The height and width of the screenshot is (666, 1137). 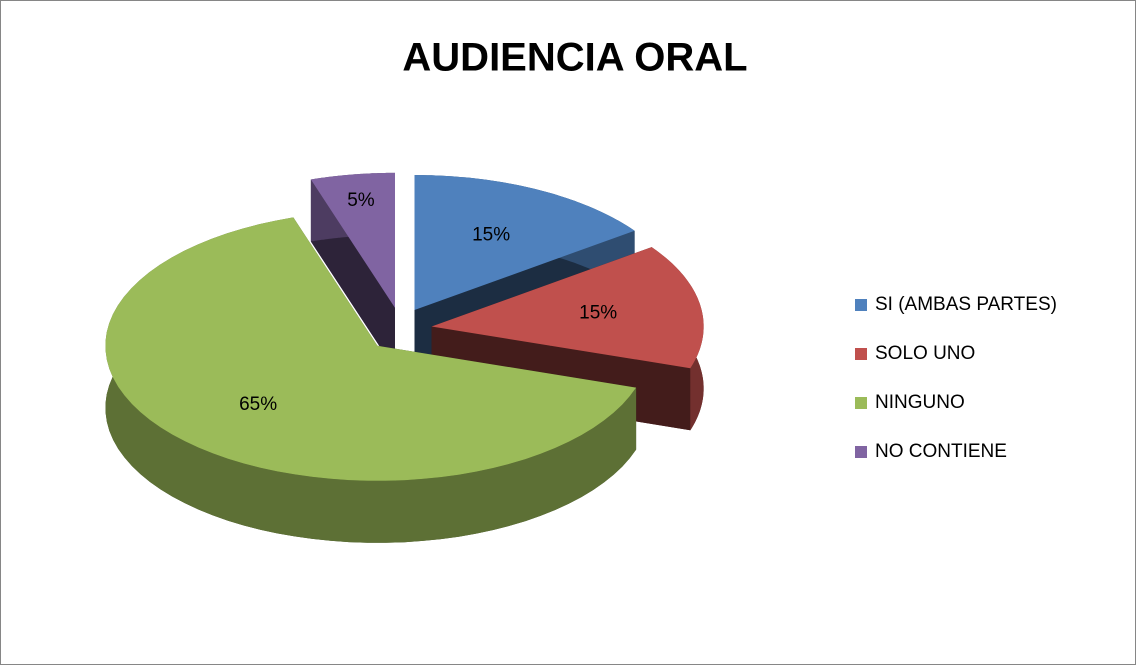 What do you see at coordinates (925, 353) in the screenshot?
I see `legend-label: SOLO UNO` at bounding box center [925, 353].